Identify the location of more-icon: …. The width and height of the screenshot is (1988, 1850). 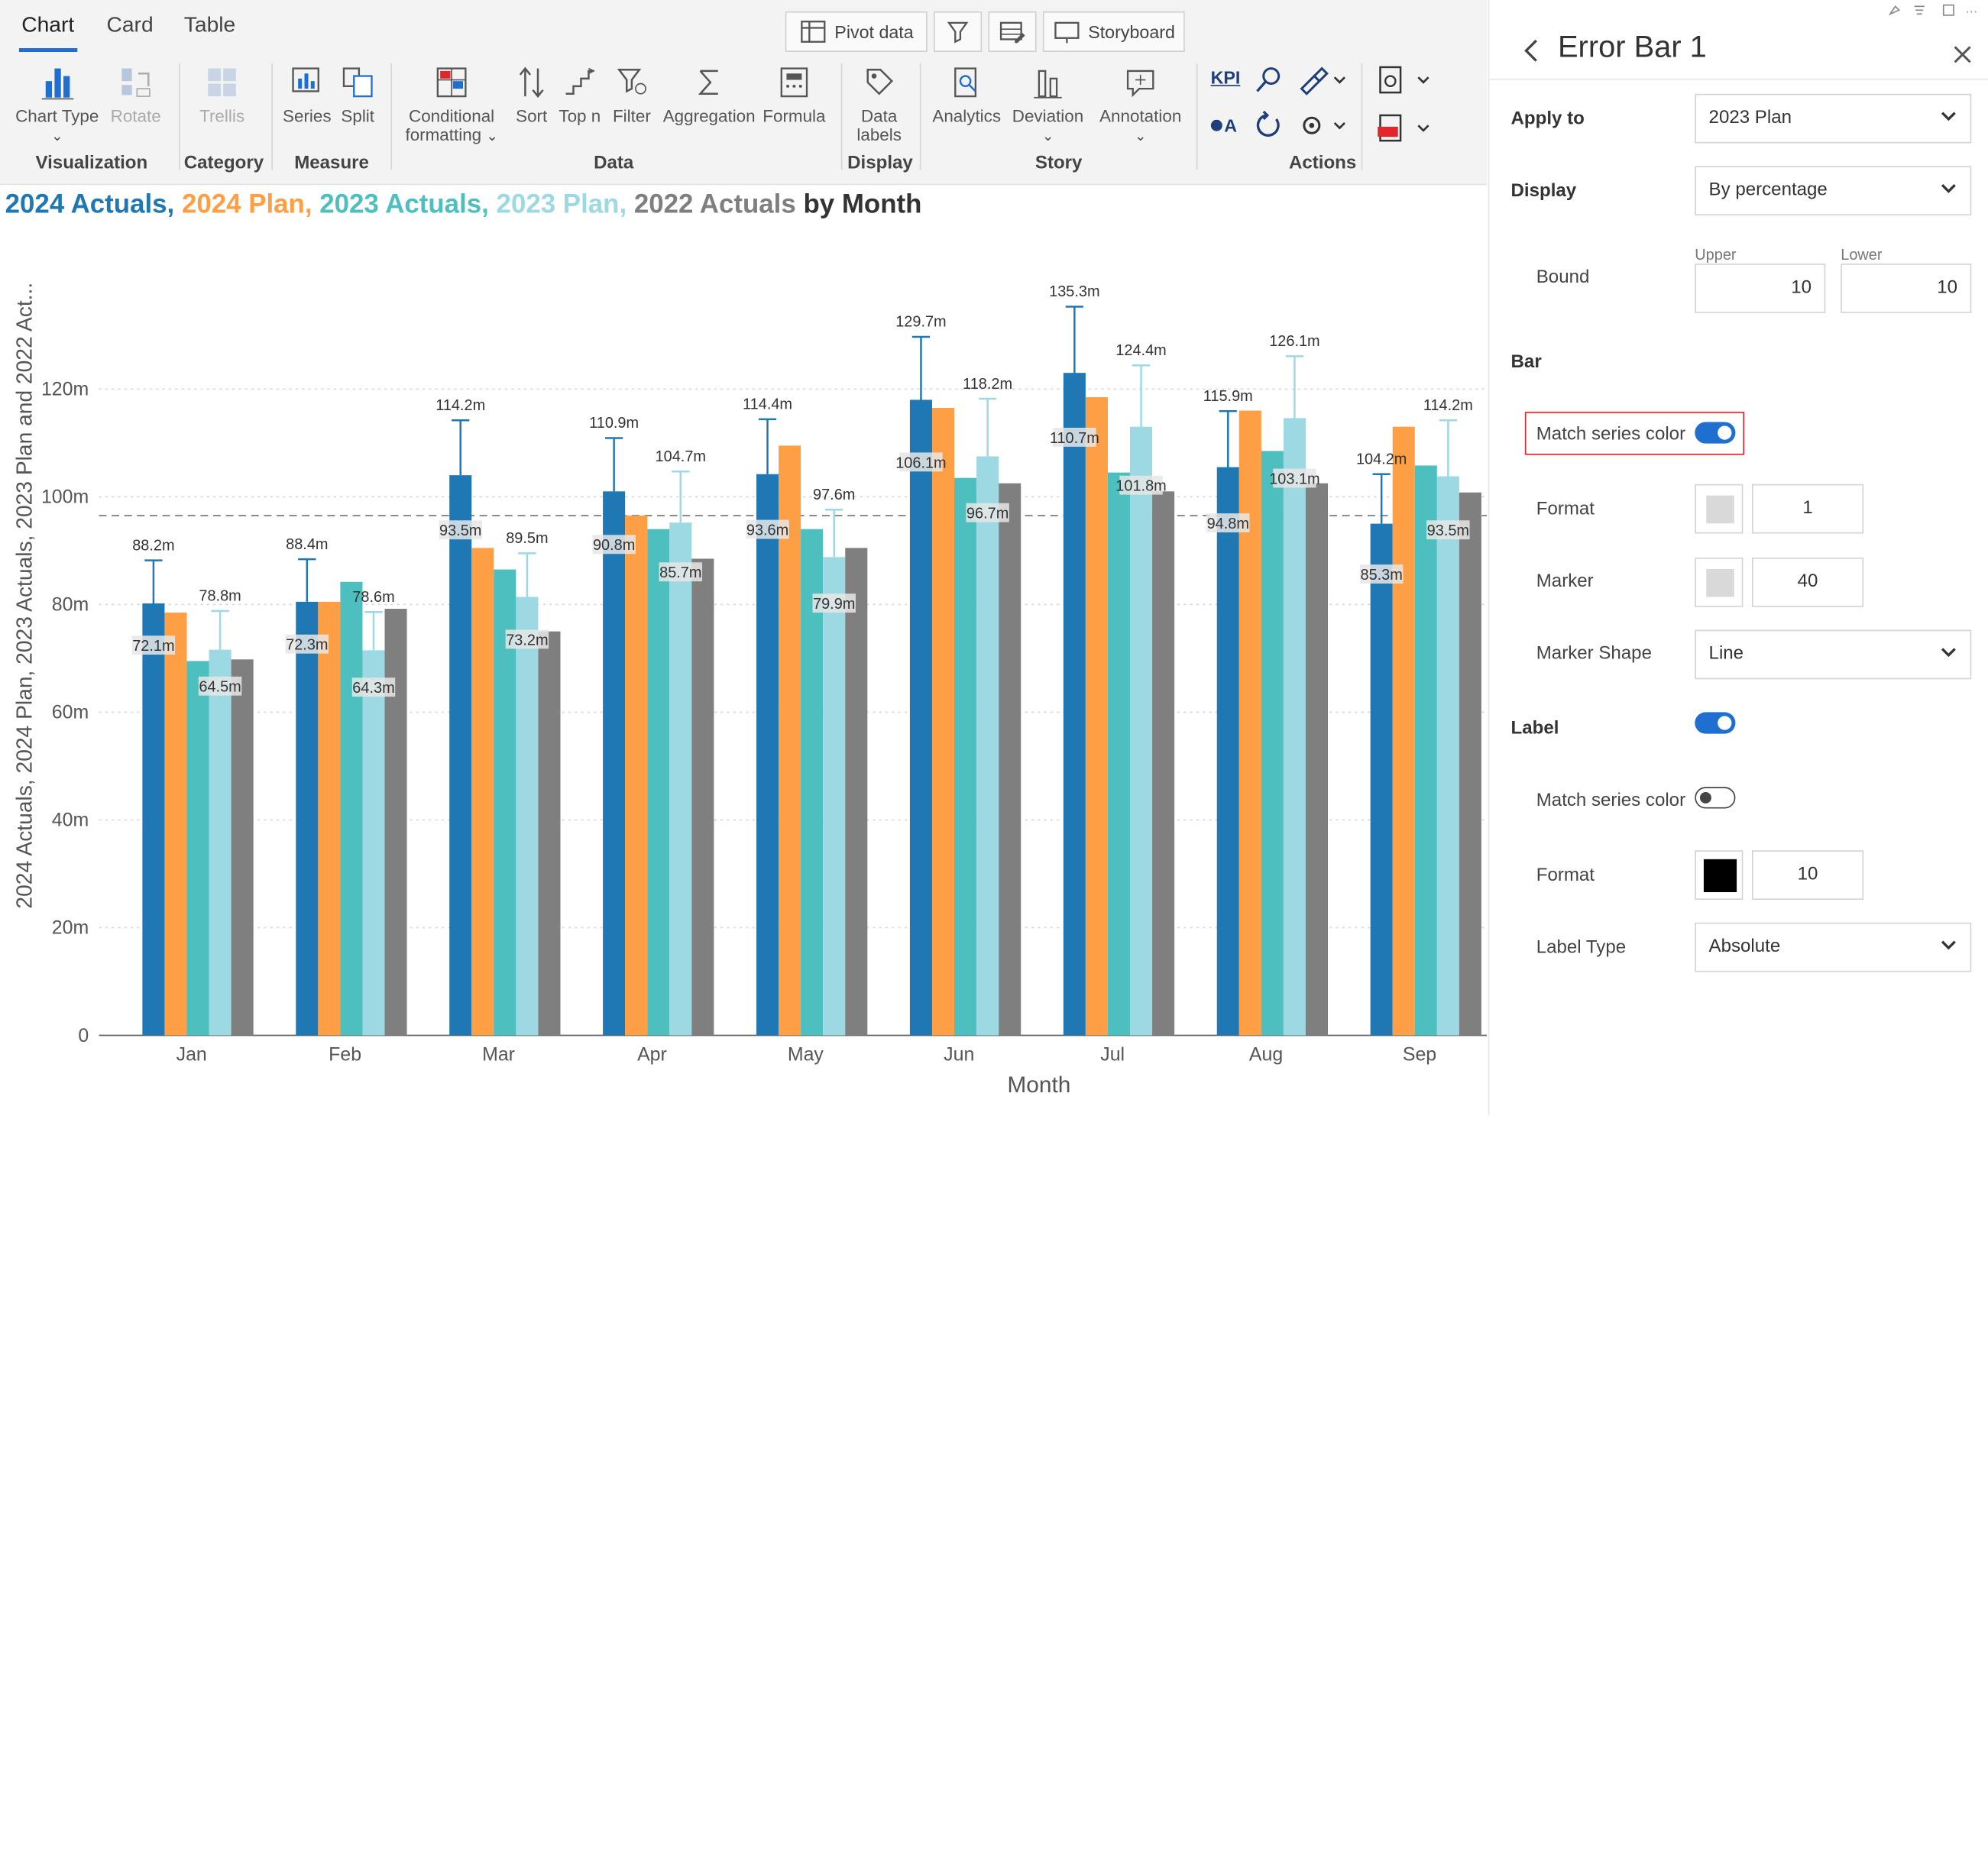
(1971, 8).